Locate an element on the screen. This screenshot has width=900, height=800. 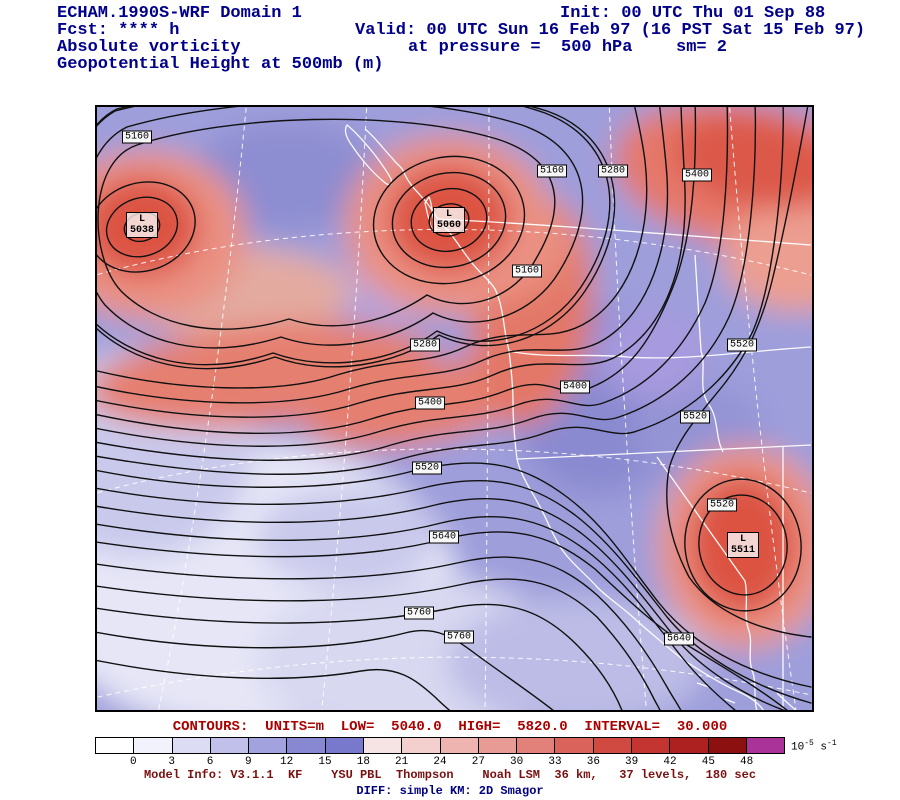
colorbar-tick-label: 15 is located at coordinates (325, 762).